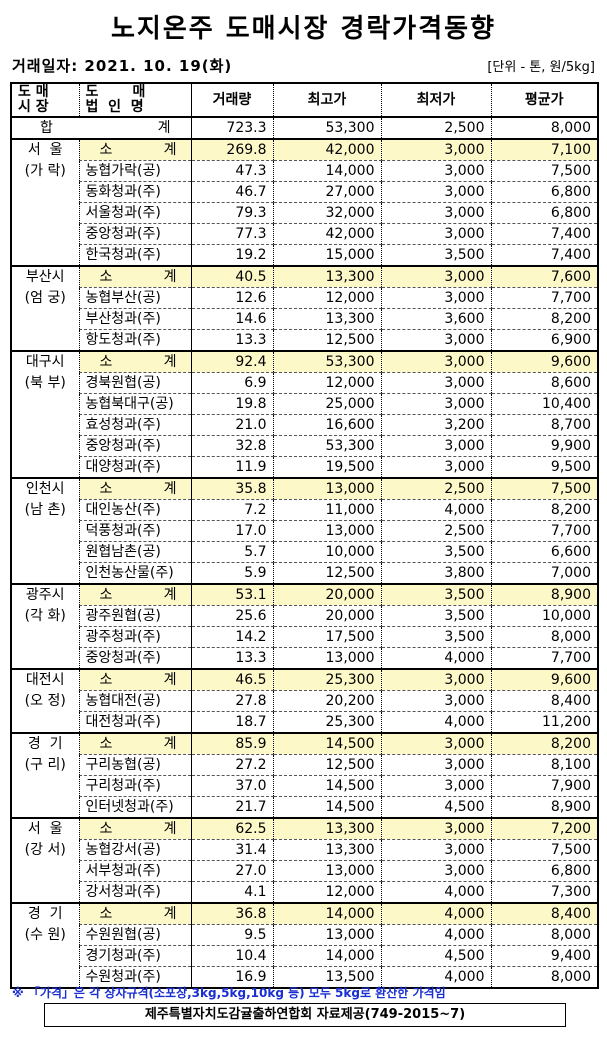 The width and height of the screenshot is (607, 1040). Describe the element at coordinates (232, 892) in the screenshot. I see `cell-volume: 4.1` at that location.